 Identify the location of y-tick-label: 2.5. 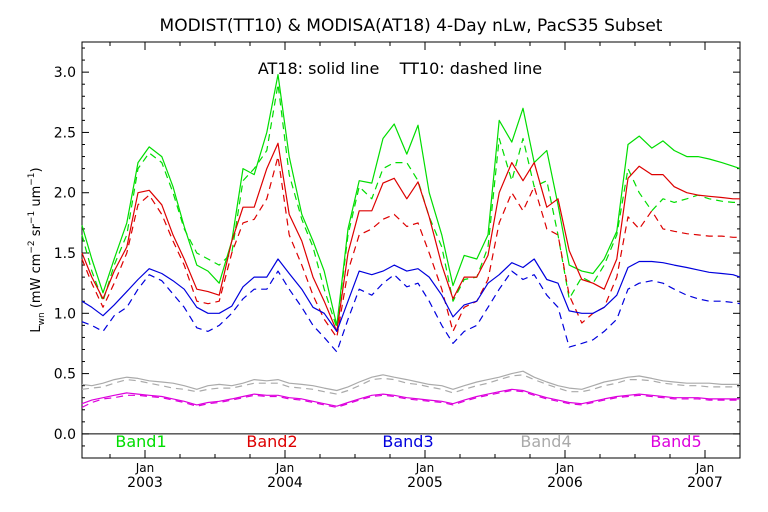
(65, 133).